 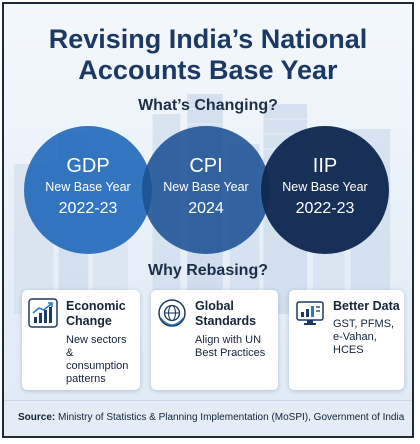 What do you see at coordinates (96, 346) in the screenshot?
I see `description-line: New sectors &` at bounding box center [96, 346].